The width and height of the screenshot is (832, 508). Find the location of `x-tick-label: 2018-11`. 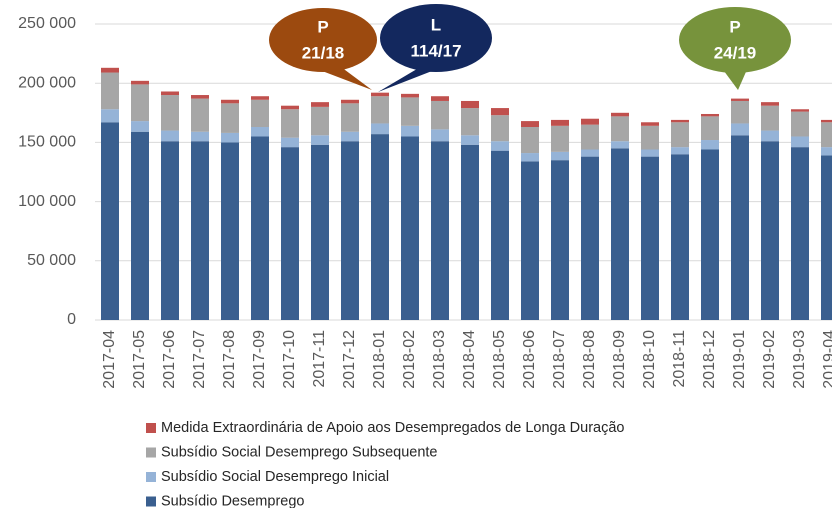

x-tick-label: 2018-11 is located at coordinates (679, 359).